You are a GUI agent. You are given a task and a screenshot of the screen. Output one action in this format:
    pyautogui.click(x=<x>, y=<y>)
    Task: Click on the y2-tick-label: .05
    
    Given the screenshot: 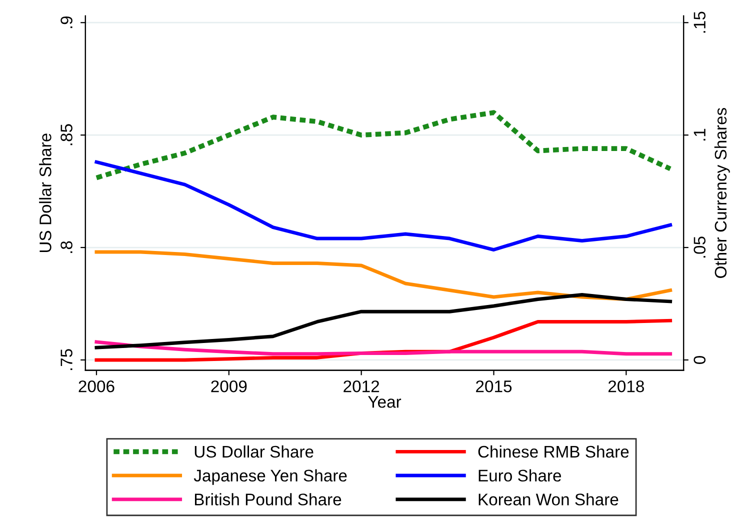 What is the action you would take?
    pyautogui.click(x=700, y=247)
    